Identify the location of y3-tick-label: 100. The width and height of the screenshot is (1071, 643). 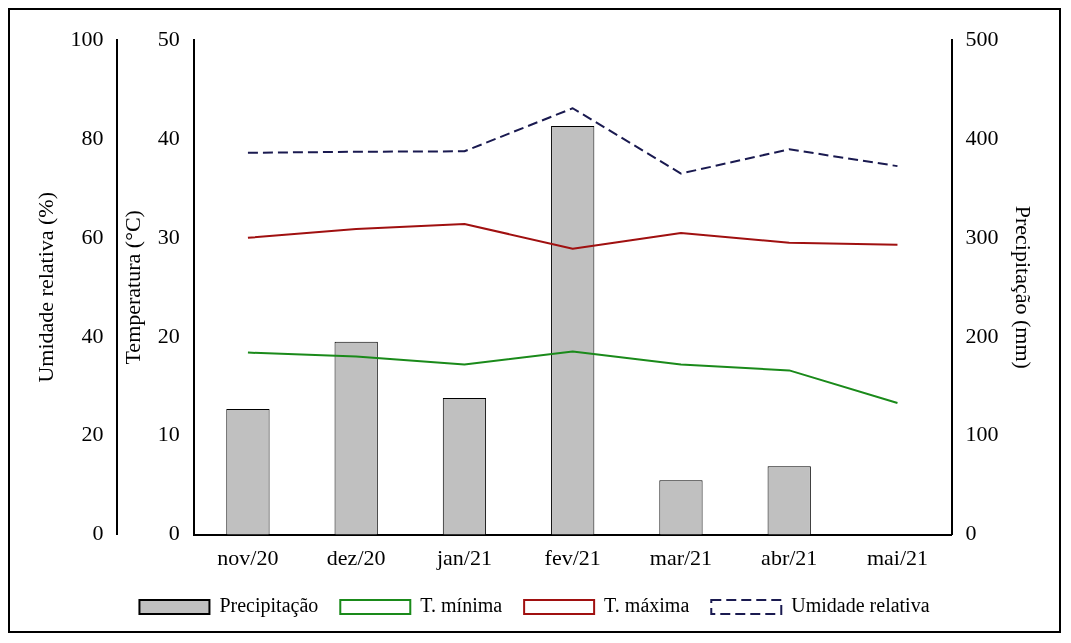
(87, 38).